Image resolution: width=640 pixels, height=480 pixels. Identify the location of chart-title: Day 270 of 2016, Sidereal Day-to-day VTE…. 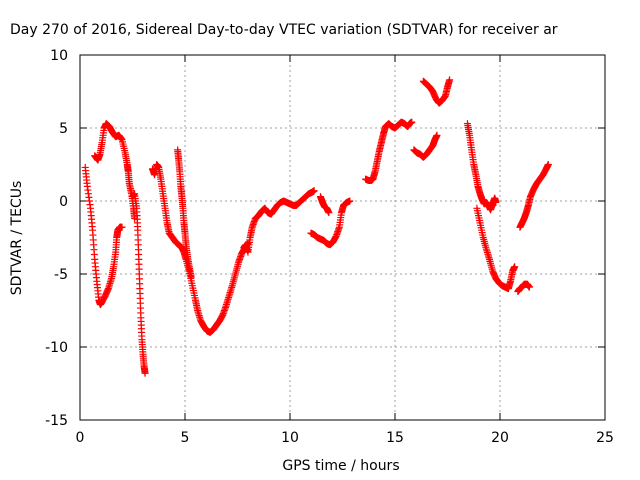
(284, 30).